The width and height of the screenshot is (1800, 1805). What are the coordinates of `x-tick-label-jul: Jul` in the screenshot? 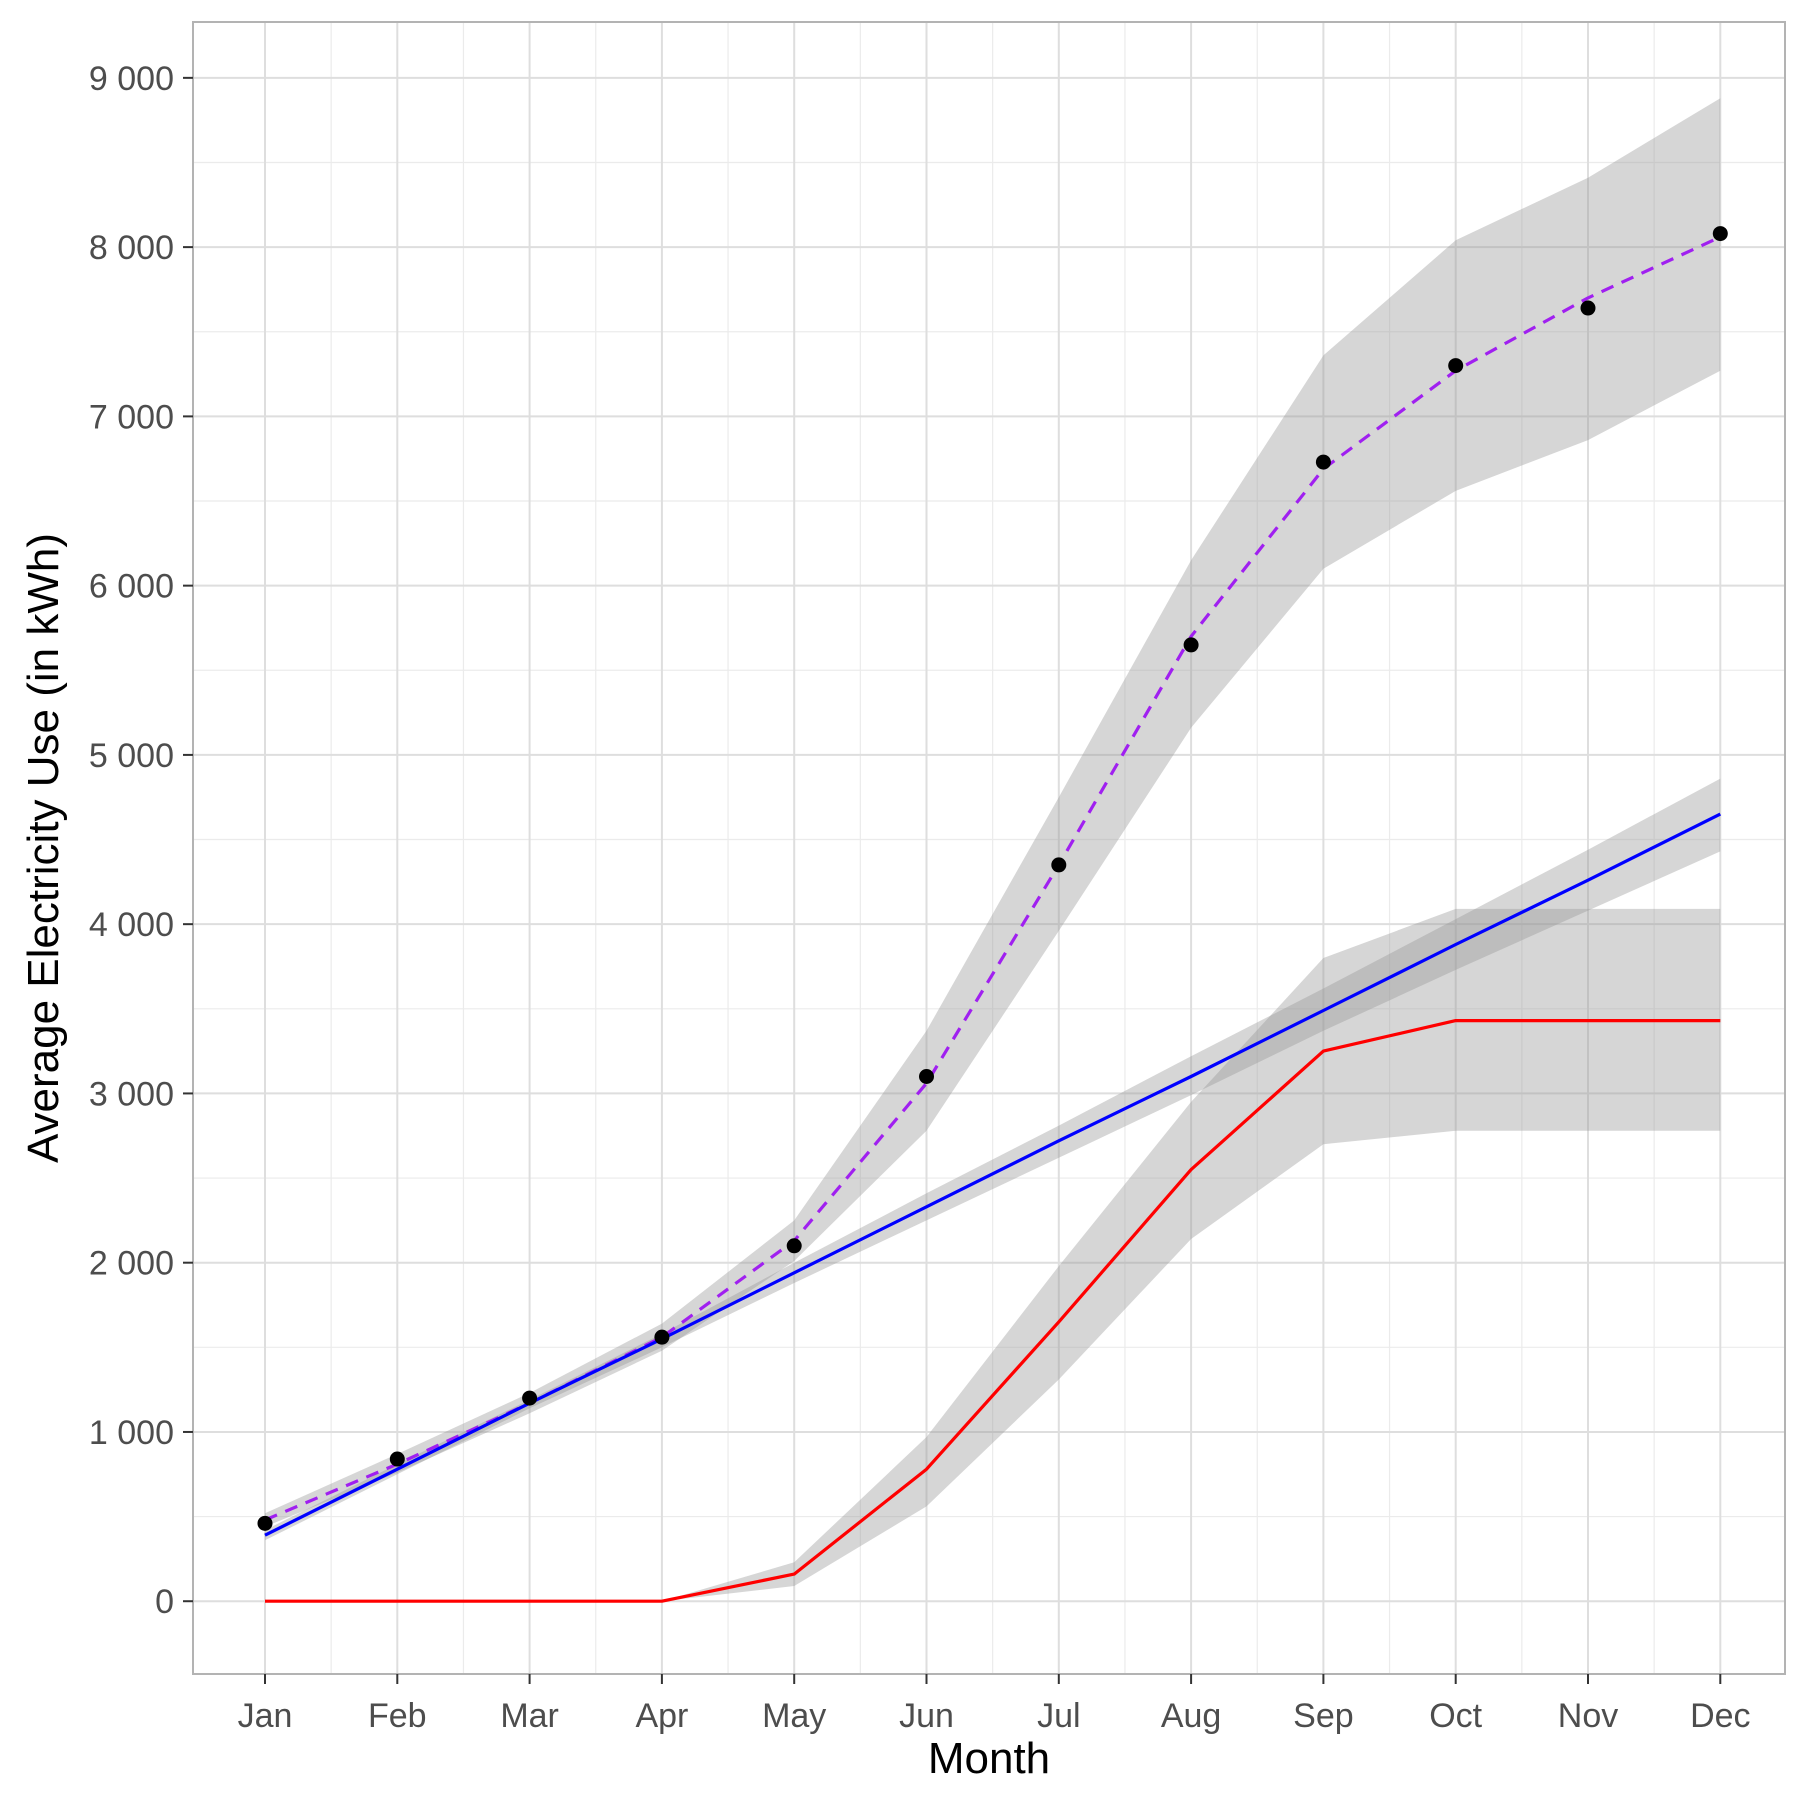 It's located at (1058, 1716).